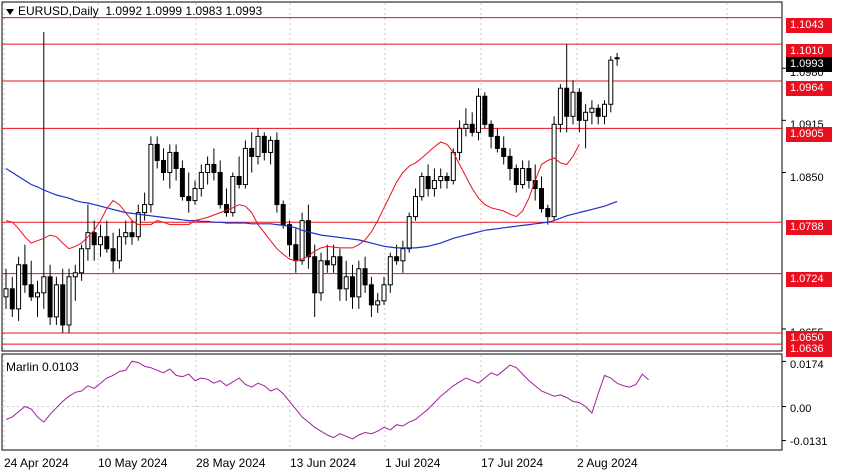 Image resolution: width=841 pixels, height=475 pixels. What do you see at coordinates (801, 409) in the screenshot?
I see `indicator-axis-label: 0.00` at bounding box center [801, 409].